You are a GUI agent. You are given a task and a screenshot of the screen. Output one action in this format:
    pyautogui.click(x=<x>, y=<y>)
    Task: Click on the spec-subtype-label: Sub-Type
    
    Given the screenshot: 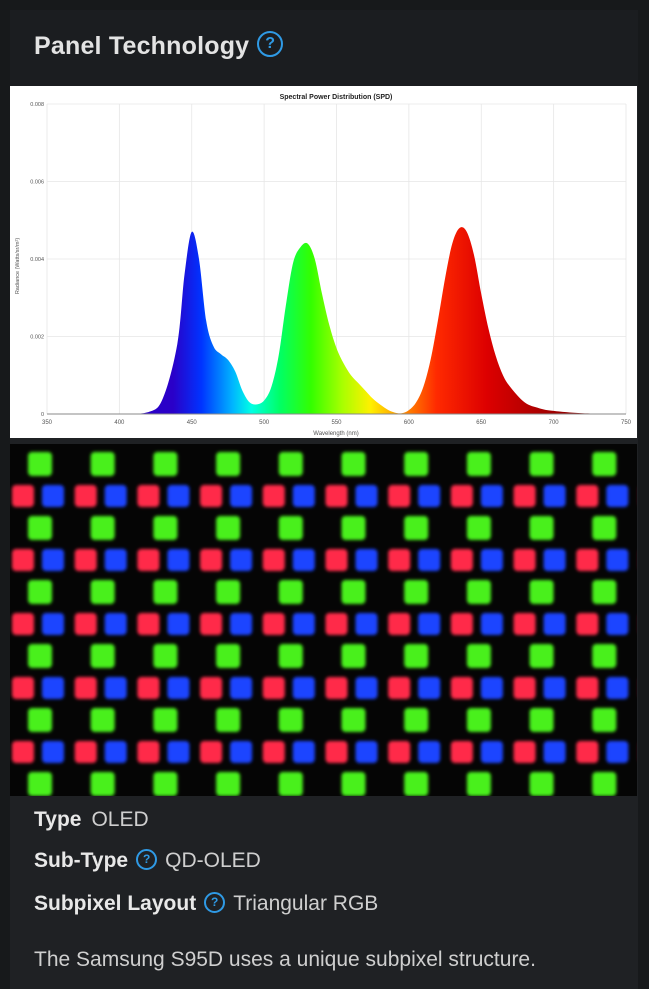 What is the action you would take?
    pyautogui.click(x=81, y=860)
    